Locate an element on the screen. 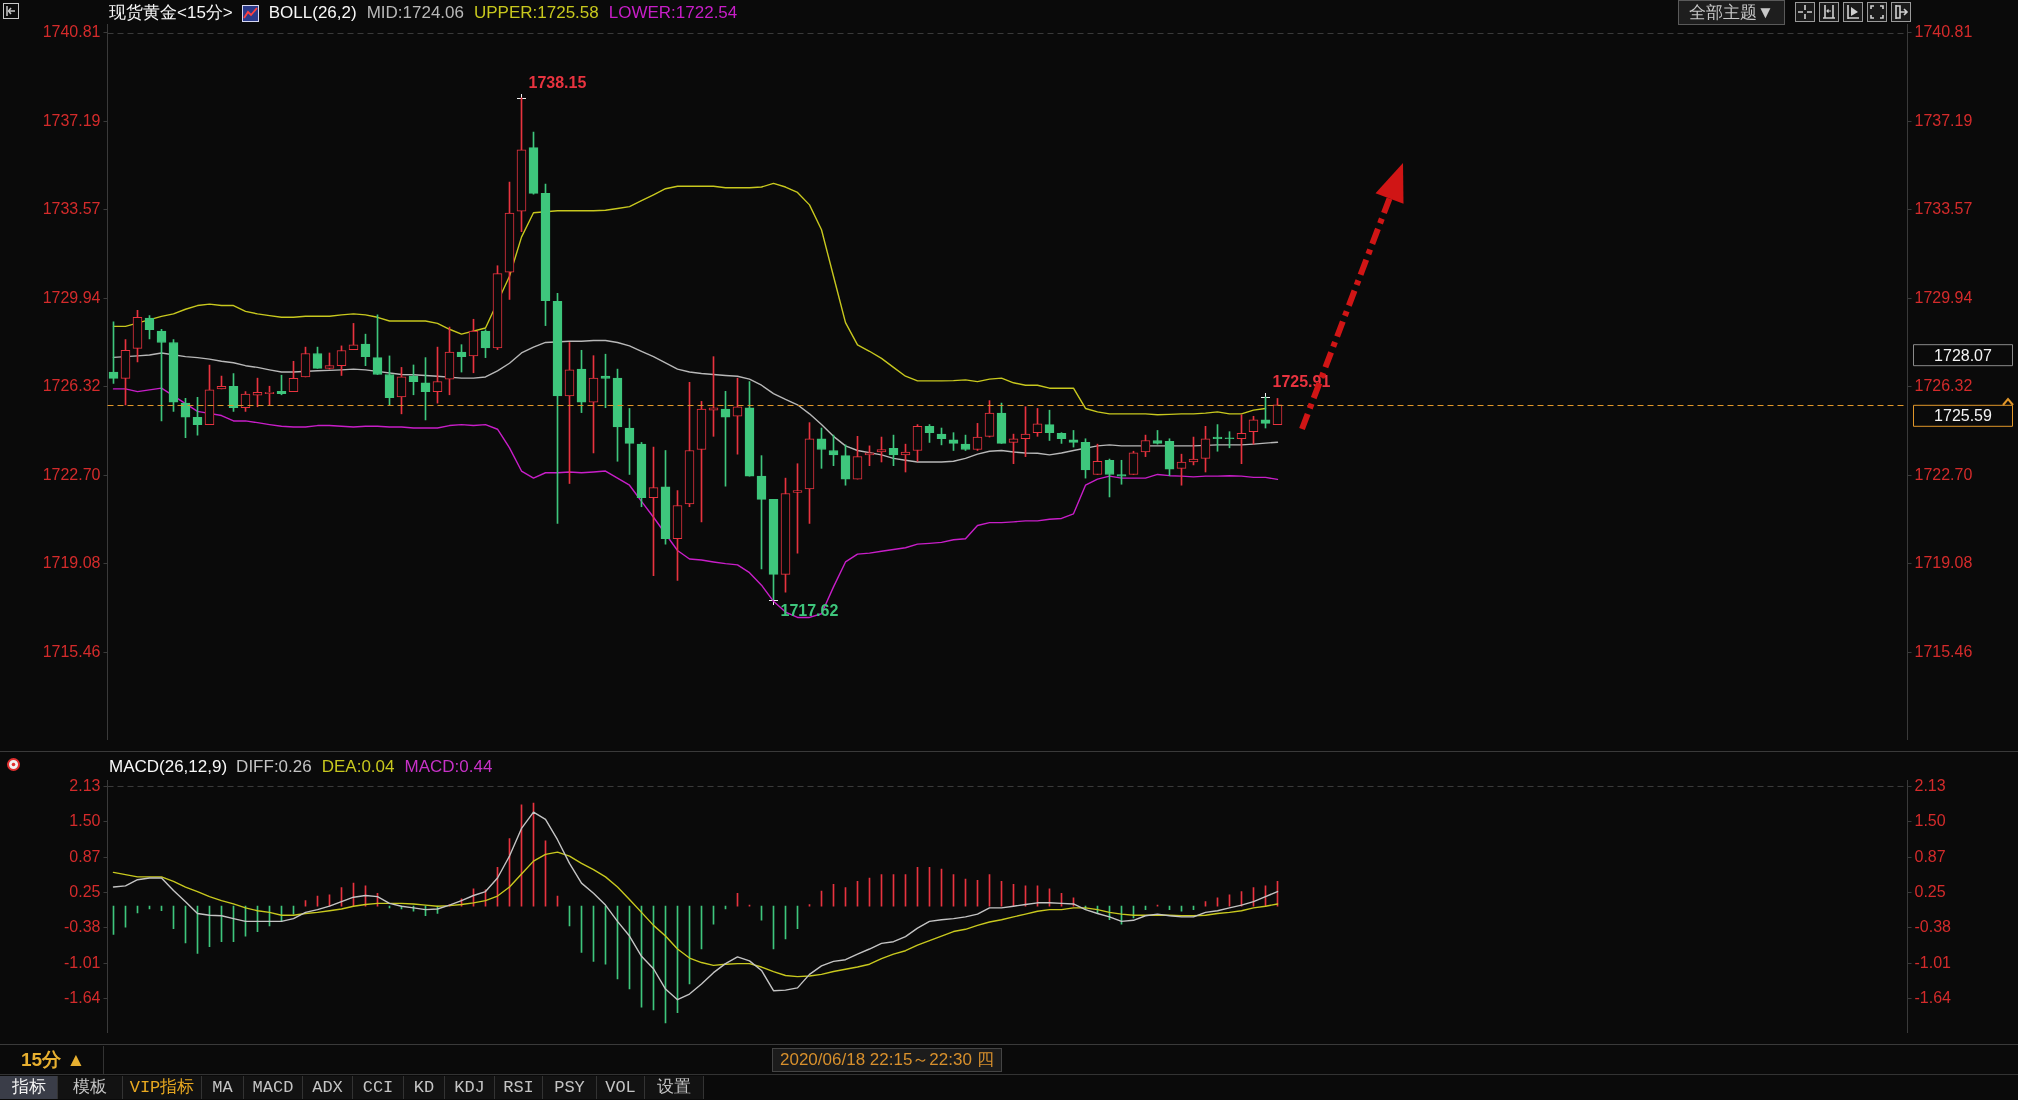 This screenshot has width=2018, height=1100. text: 1728.07 is located at coordinates (1963, 355).